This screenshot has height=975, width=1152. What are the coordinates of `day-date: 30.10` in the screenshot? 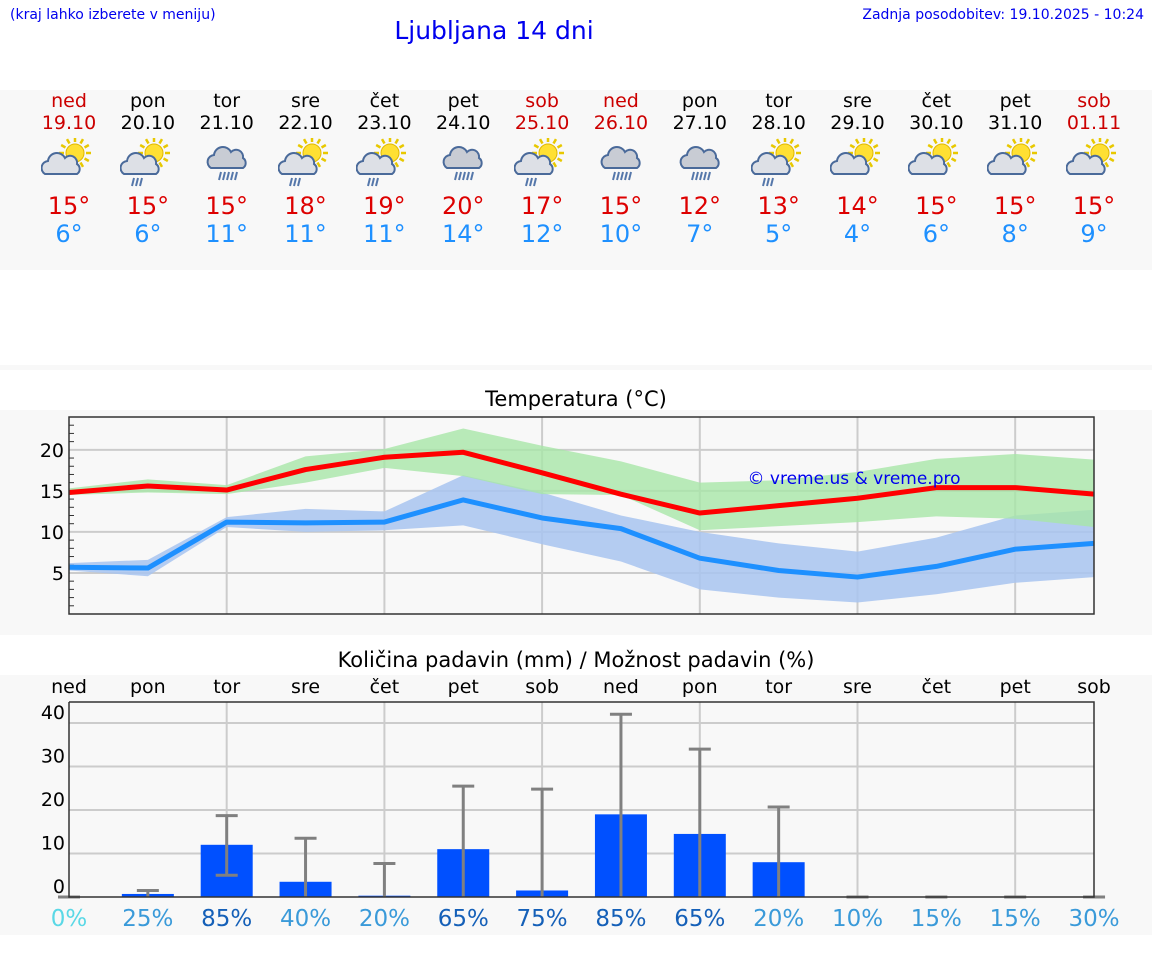 It's located at (936, 123).